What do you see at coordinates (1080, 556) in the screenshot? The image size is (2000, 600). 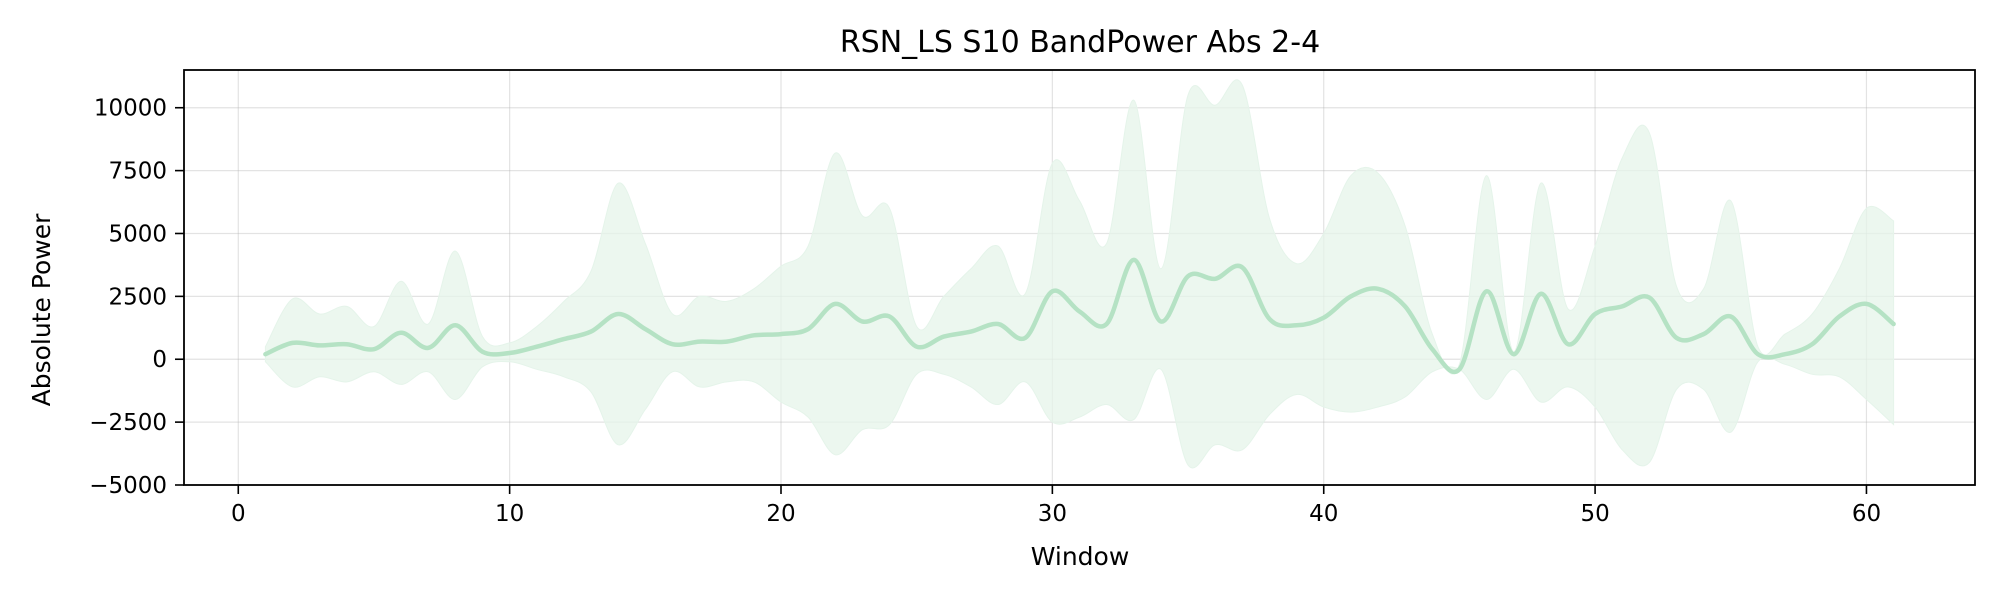 I see `x-axis-label: Window` at bounding box center [1080, 556].